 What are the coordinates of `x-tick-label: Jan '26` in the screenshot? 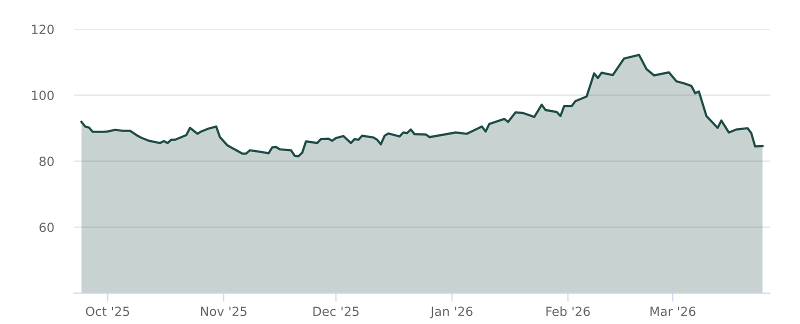 It's located at (451, 312).